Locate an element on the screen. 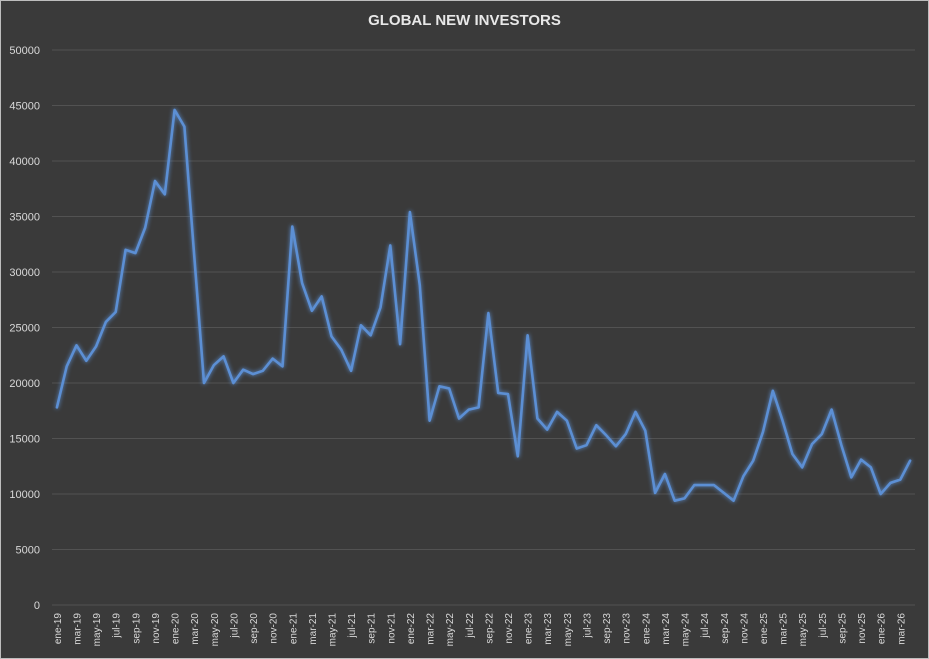 The height and width of the screenshot is (659, 929). x-tick-label: ene-24 is located at coordinates (646, 629).